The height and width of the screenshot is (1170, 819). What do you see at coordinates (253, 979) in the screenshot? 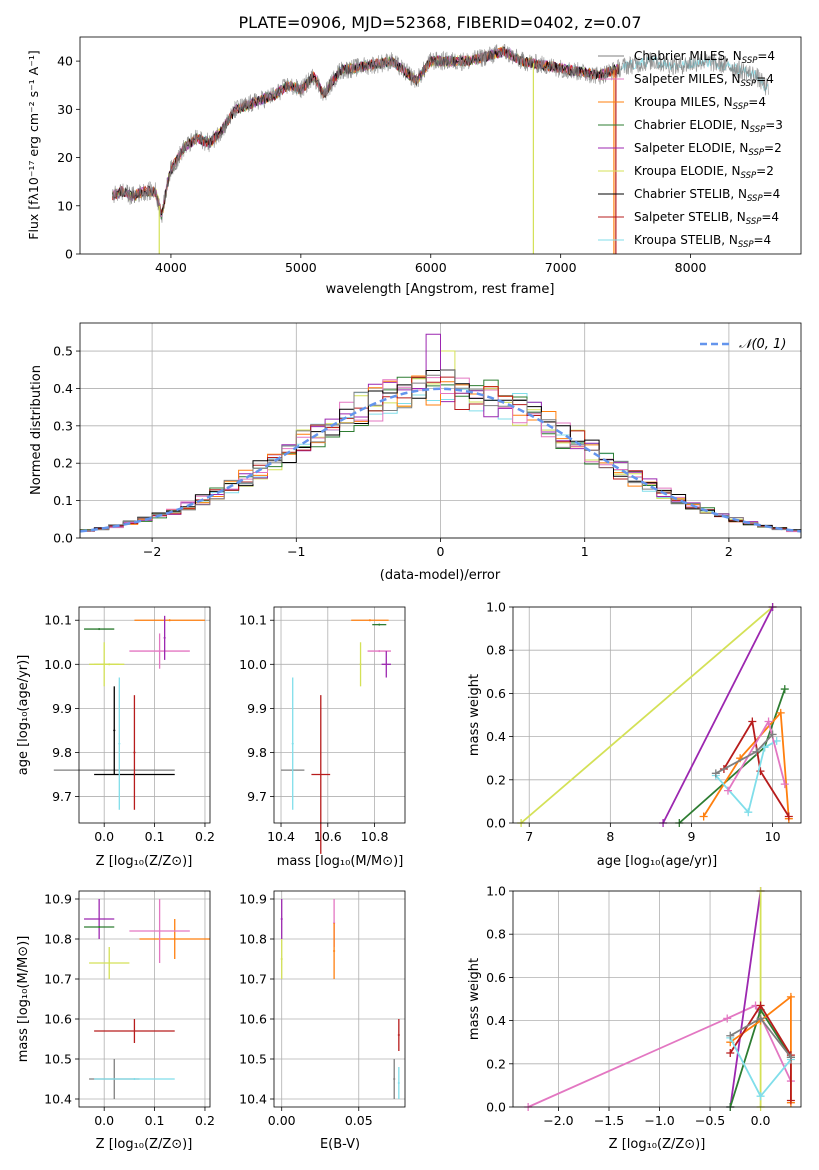
I see `mass-vs-extinction-ytick-label: 10.7` at bounding box center [253, 979].